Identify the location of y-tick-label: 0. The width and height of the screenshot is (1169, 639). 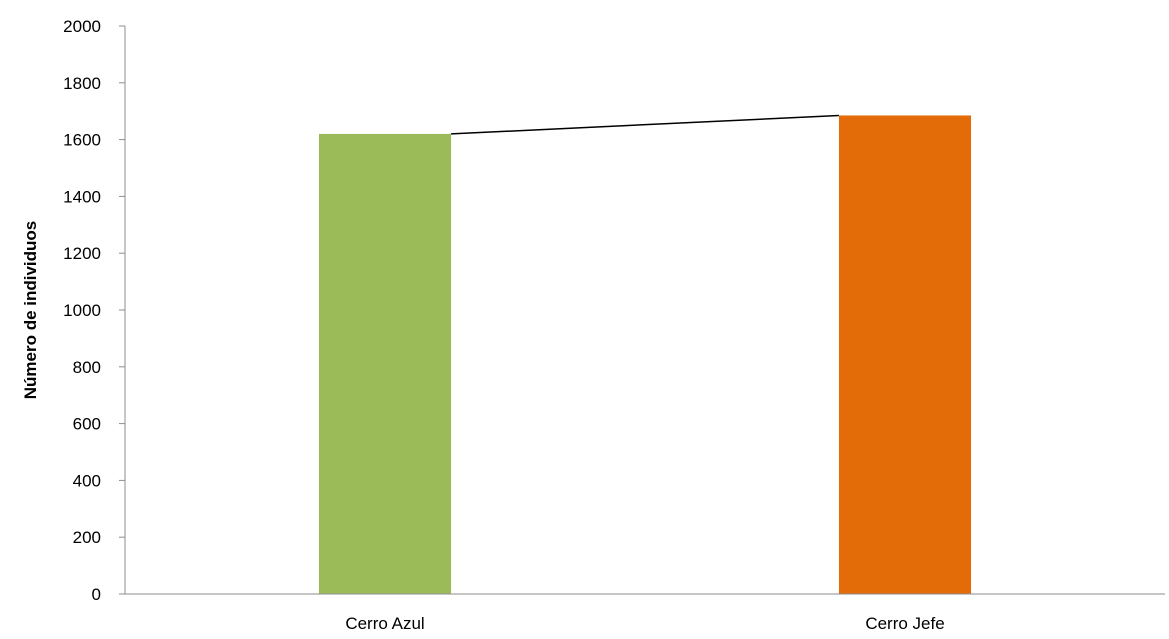
(96, 594).